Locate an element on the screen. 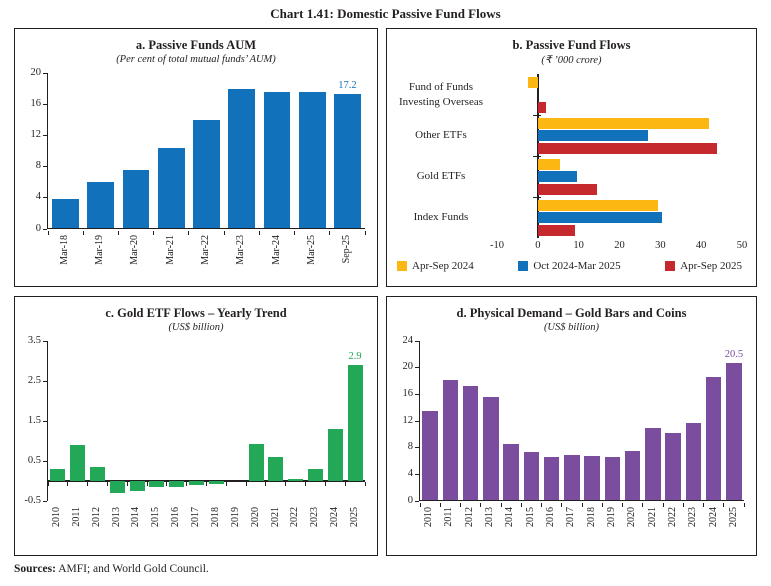 The height and width of the screenshot is (586, 771). legend-item-oct-2024-mar-2025: Oct 2024-Mar 2025 is located at coordinates (569, 266).